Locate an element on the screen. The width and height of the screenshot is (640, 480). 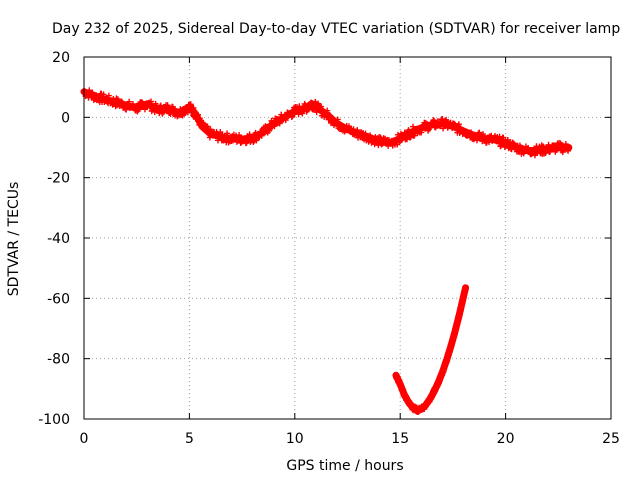
y-tick-label: 0 is located at coordinates (65, 118).